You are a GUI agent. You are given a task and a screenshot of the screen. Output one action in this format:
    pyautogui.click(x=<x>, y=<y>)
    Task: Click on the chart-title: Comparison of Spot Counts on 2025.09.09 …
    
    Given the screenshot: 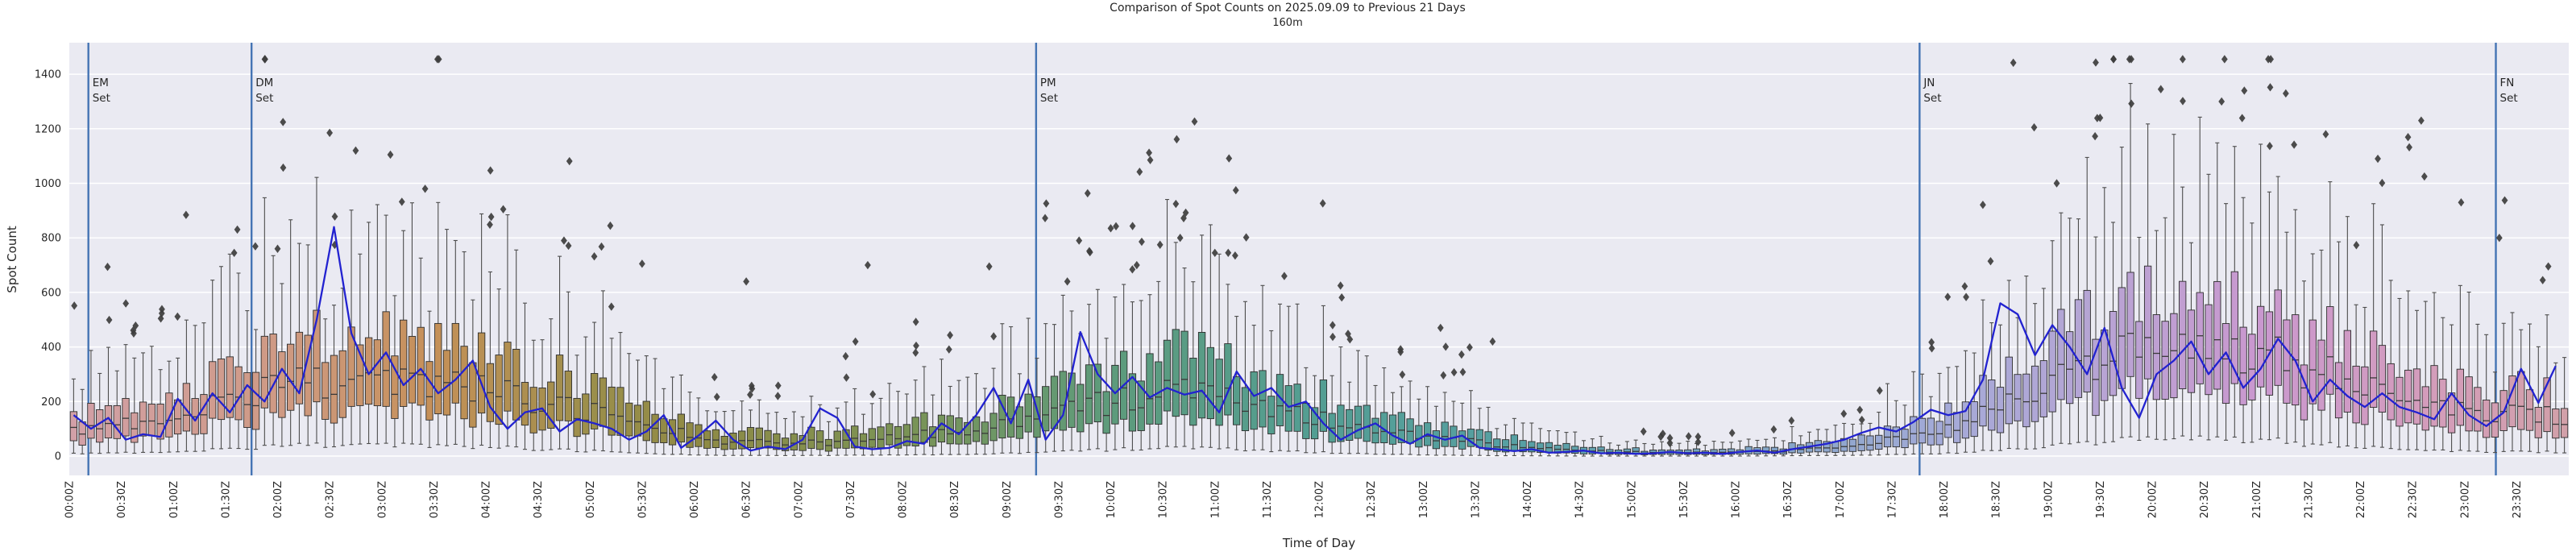 What is the action you would take?
    pyautogui.click(x=1288, y=8)
    